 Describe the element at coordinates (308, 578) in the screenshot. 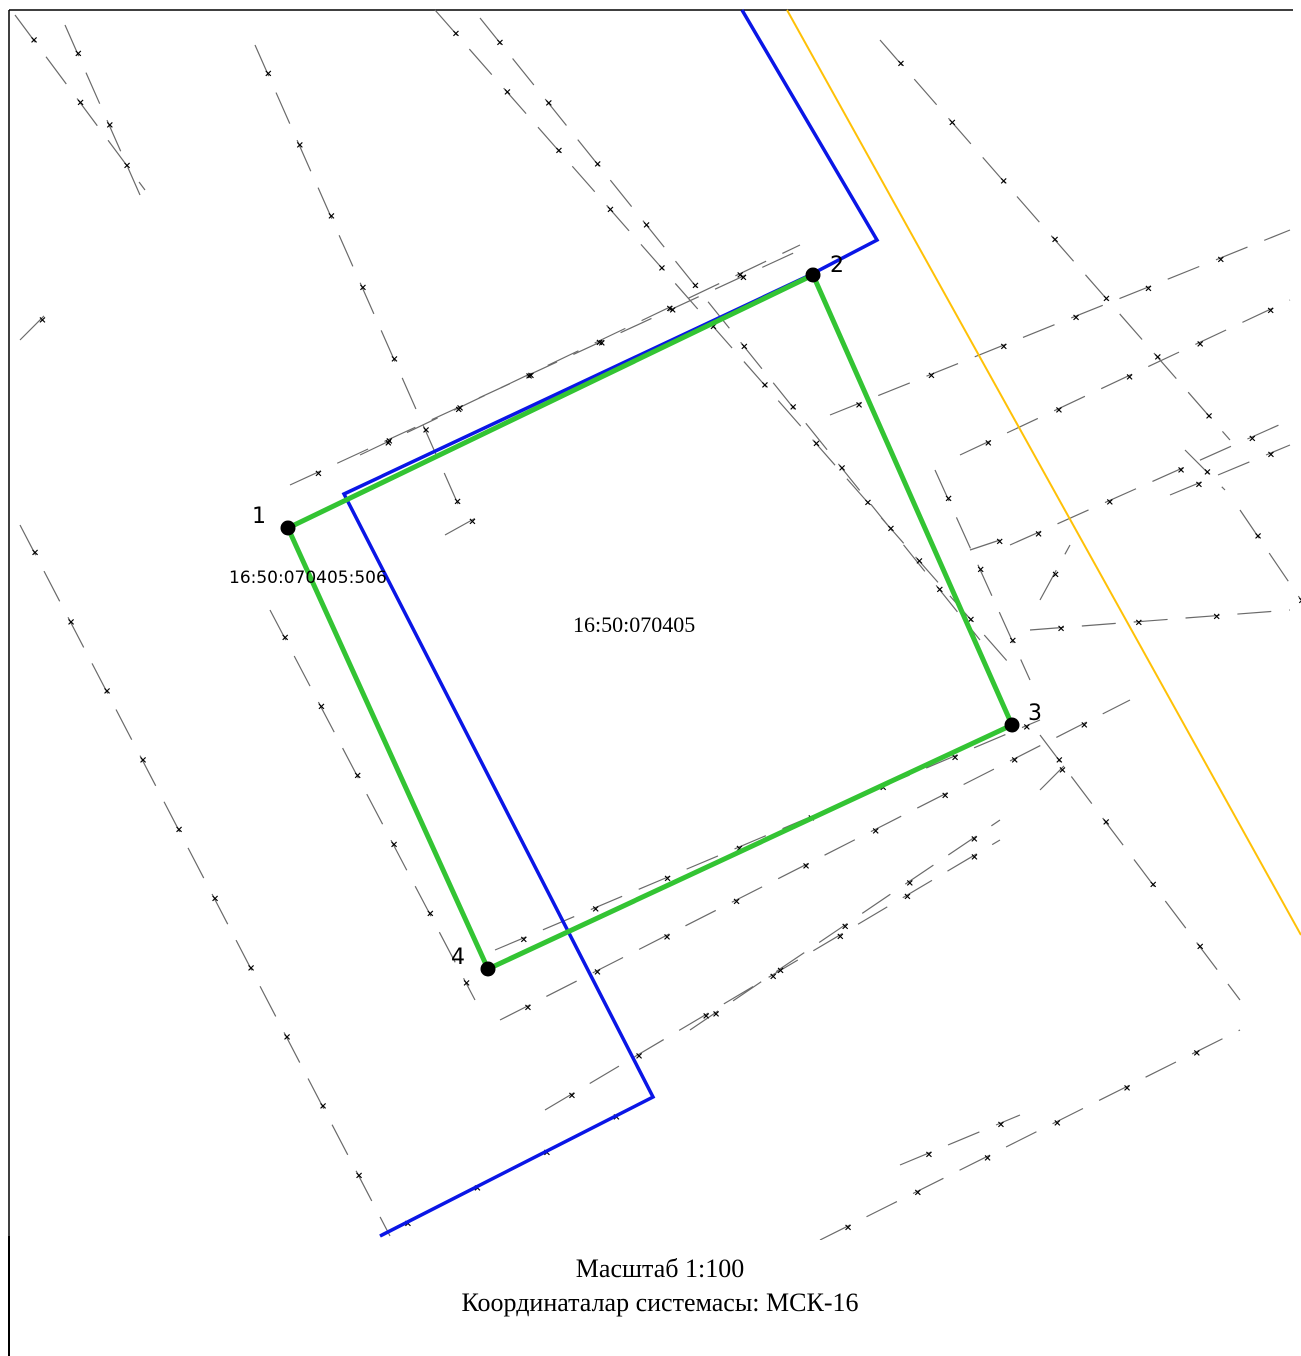

I see `parcel-number-label: 16:50:070405:506` at that location.